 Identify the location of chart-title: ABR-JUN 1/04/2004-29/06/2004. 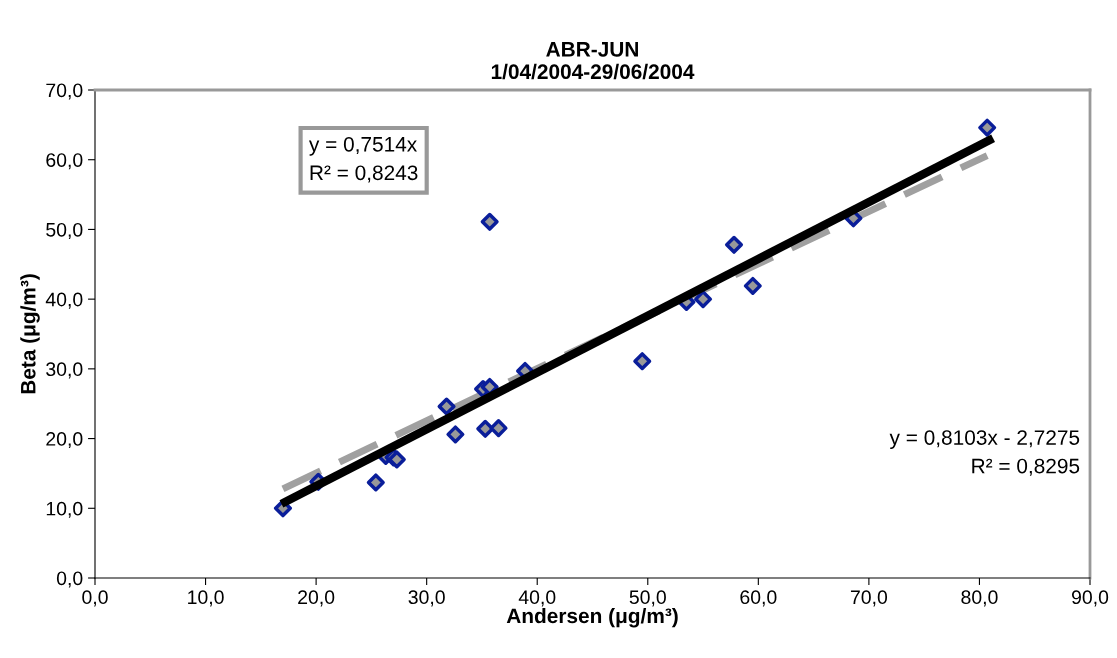
(593, 61).